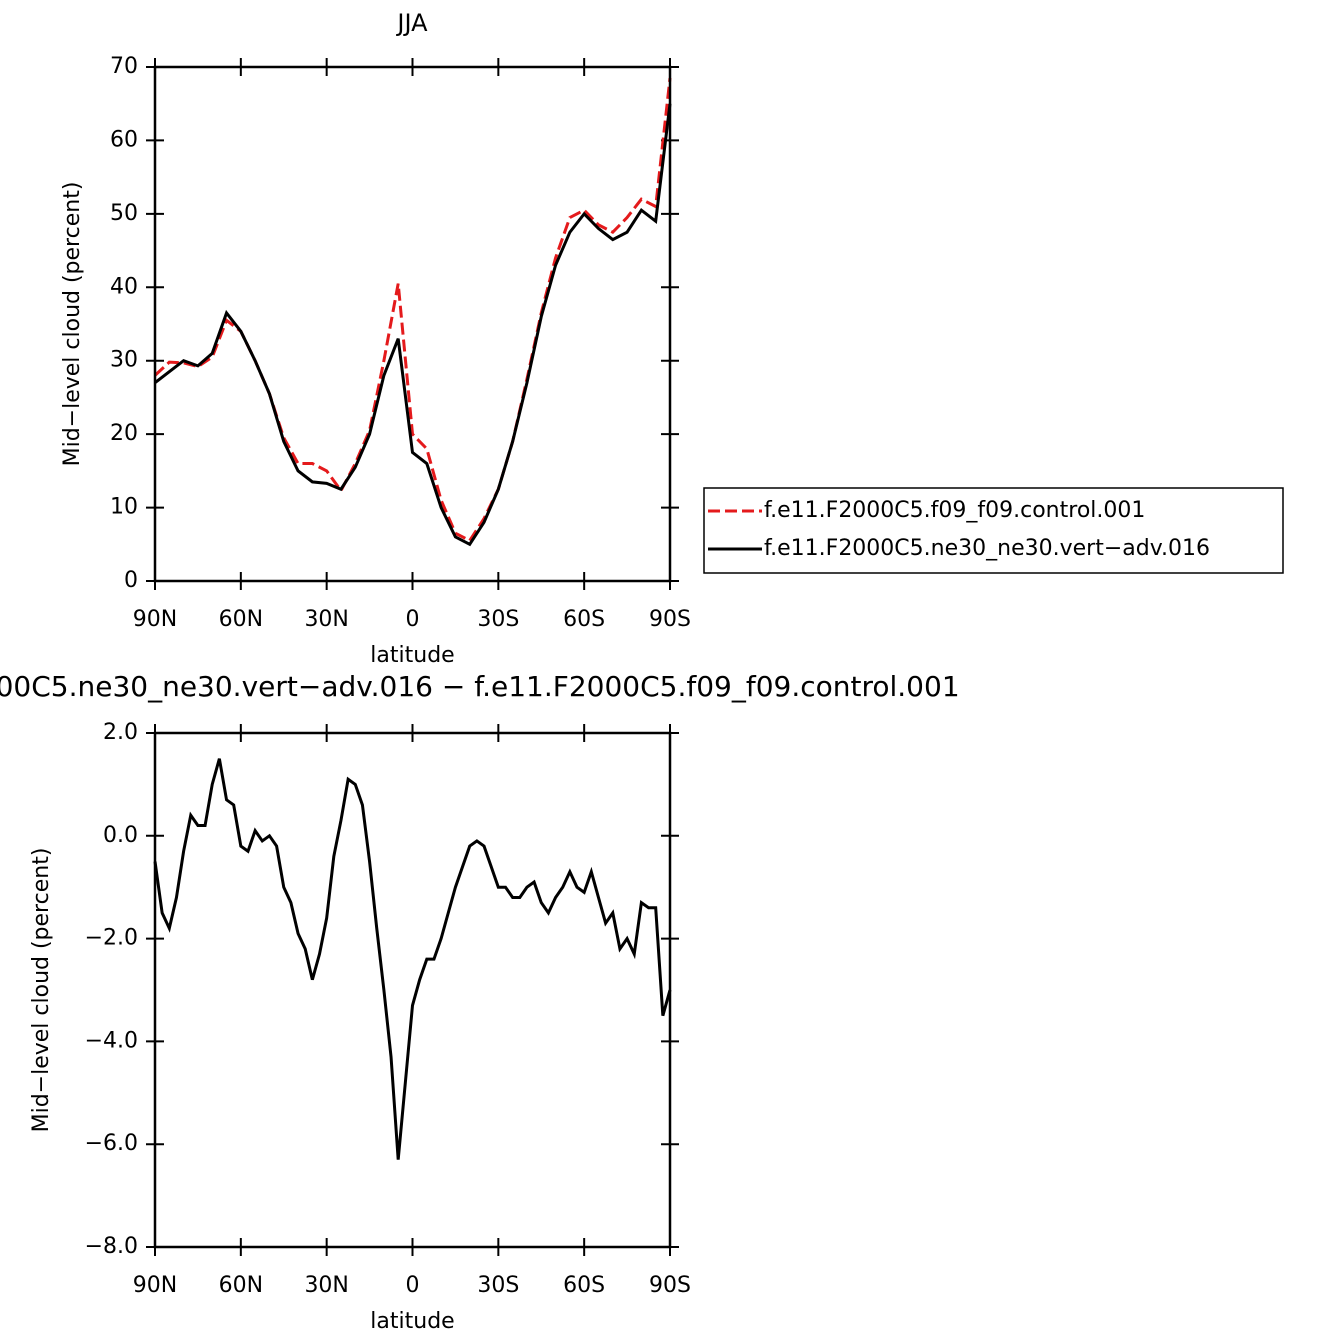  I want to click on y-tick-label: −4.0, so click(111, 1040).